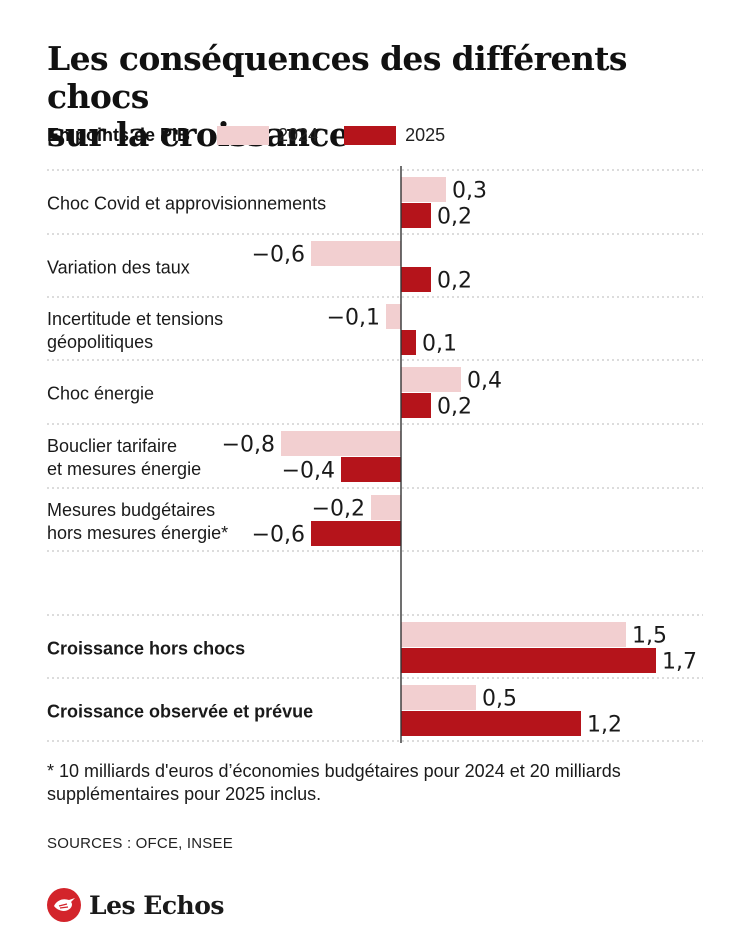 Image resolution: width=750 pixels, height=938 pixels. I want to click on les-echos-logo: Les Echos, so click(135, 905).